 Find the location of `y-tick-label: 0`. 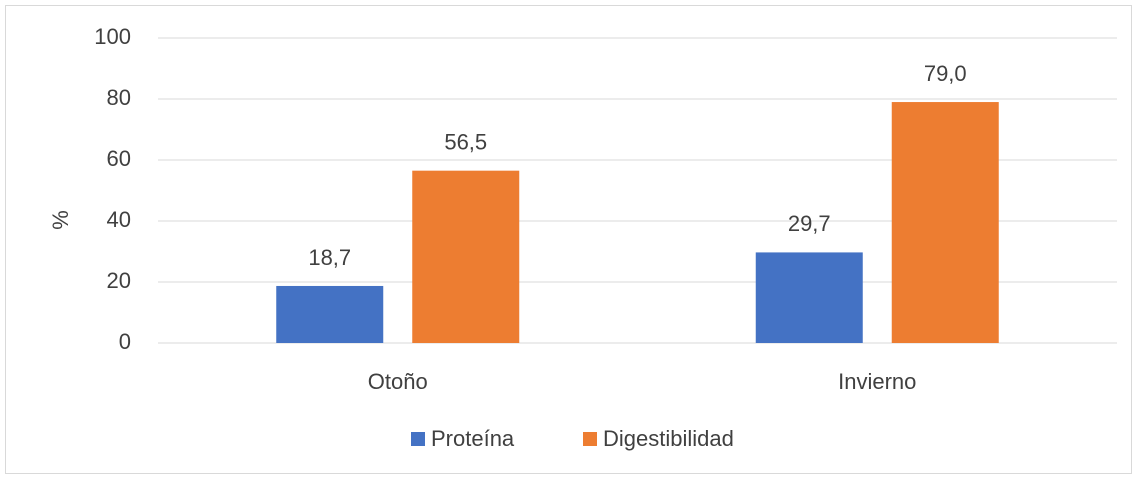

y-tick-label: 0 is located at coordinates (125, 341).